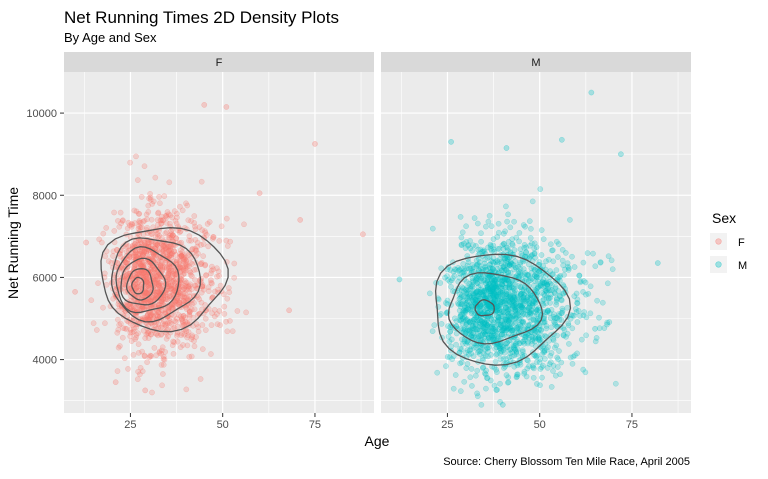 The height and width of the screenshot is (479, 768). Describe the element at coordinates (728, 241) in the screenshot. I see `legend: Sex FM` at that location.